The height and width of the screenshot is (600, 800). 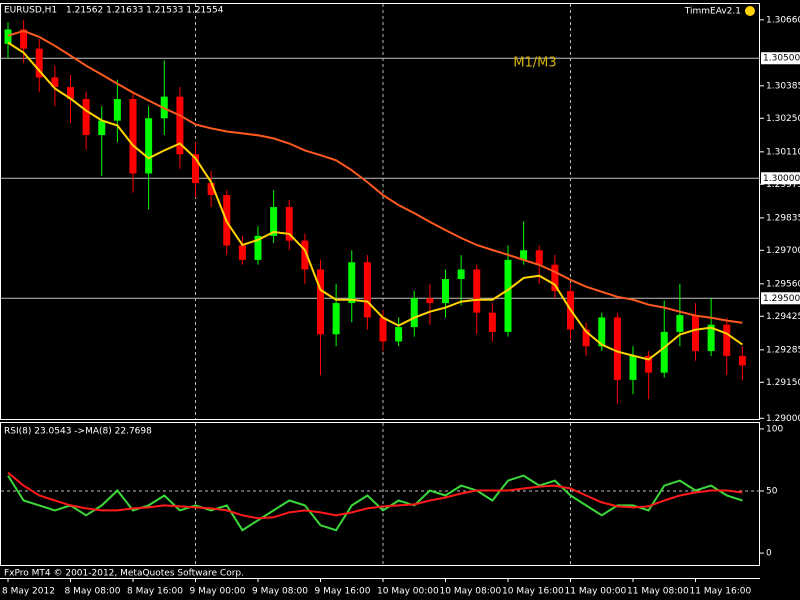 I want to click on quote: 1.21562 1.21633 1.21533 1.21554, so click(x=145, y=11).